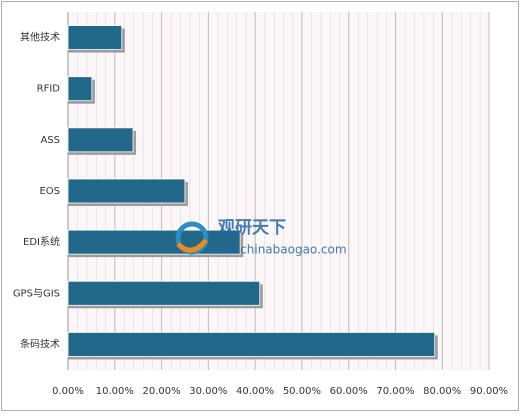 The width and height of the screenshot is (520, 416). I want to click on y-tick-label: RFID, so click(49, 89).